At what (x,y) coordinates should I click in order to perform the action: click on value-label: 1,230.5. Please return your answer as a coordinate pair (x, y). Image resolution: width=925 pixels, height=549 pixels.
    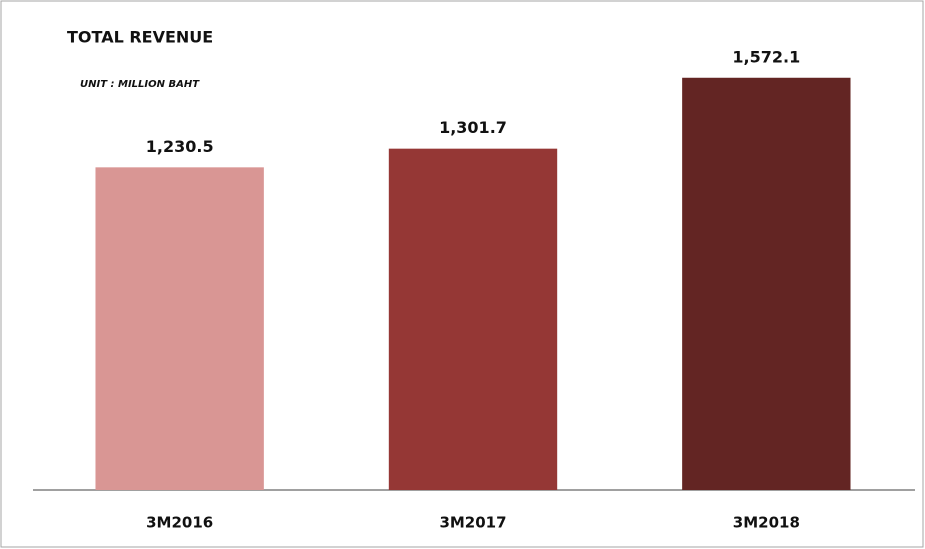
    Looking at the image, I should click on (180, 146).